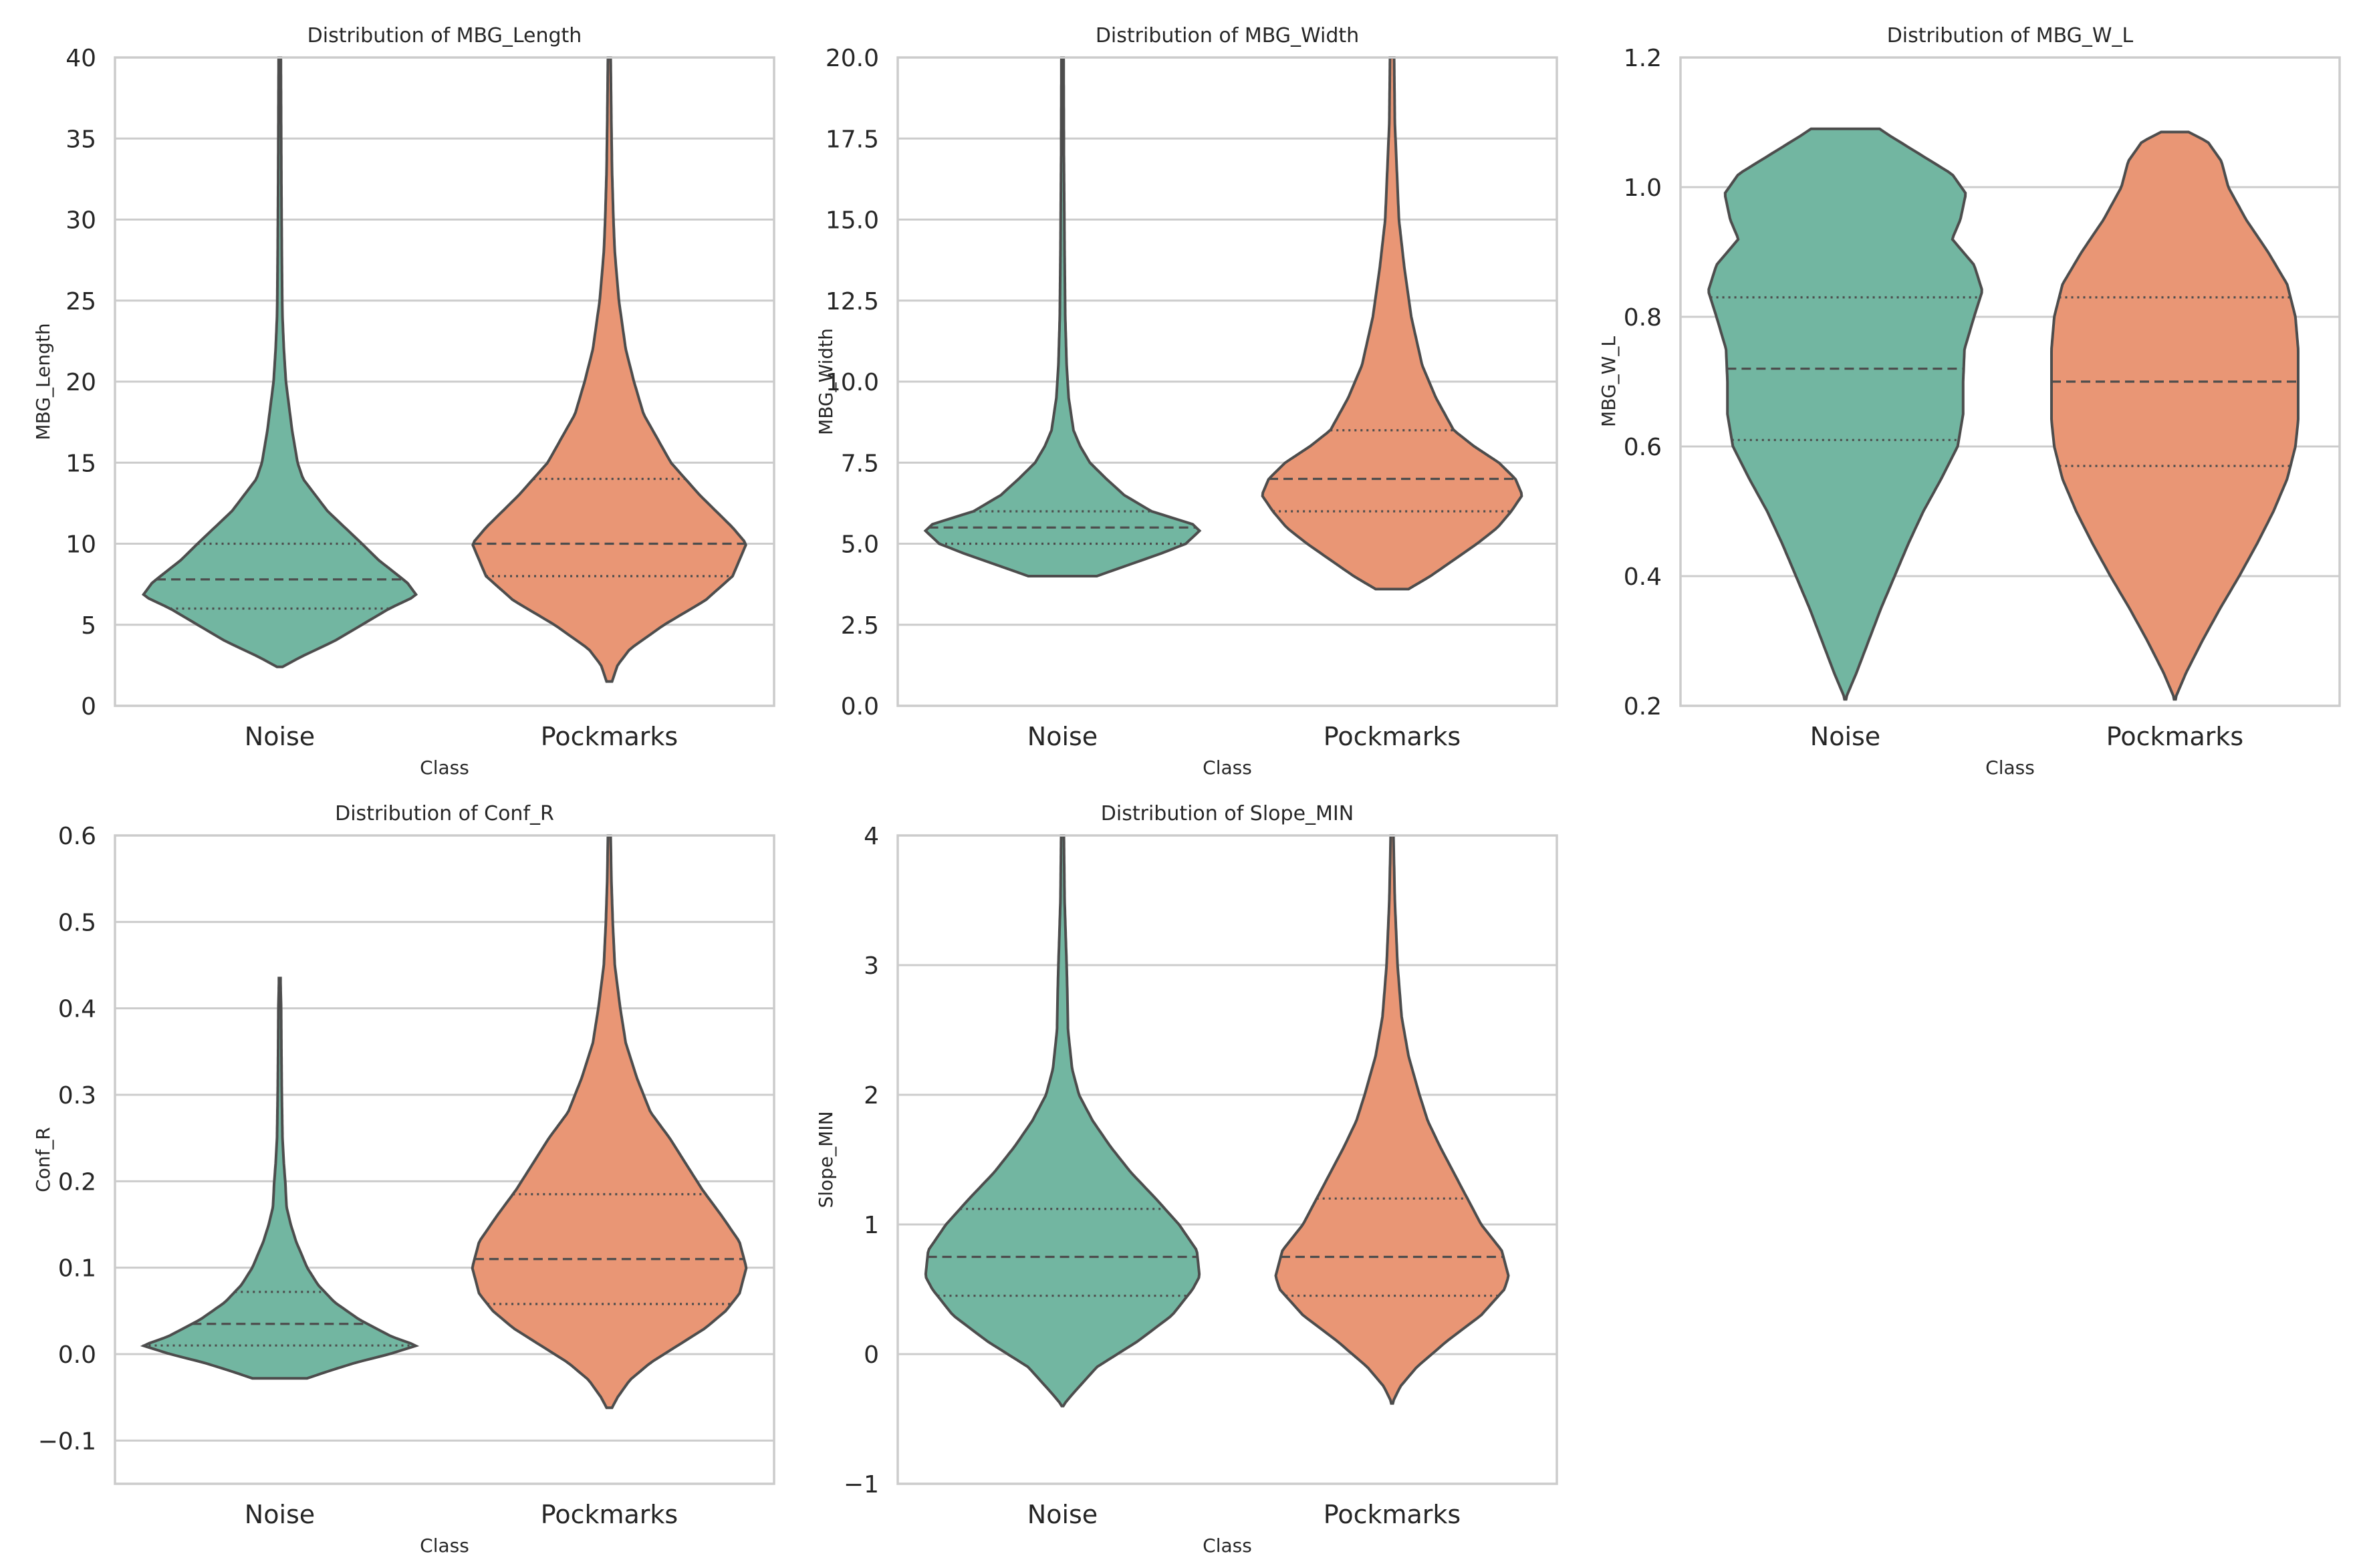 The height and width of the screenshot is (1568, 2363). What do you see at coordinates (1643, 188) in the screenshot?
I see `y-tick-label: 1.0` at bounding box center [1643, 188].